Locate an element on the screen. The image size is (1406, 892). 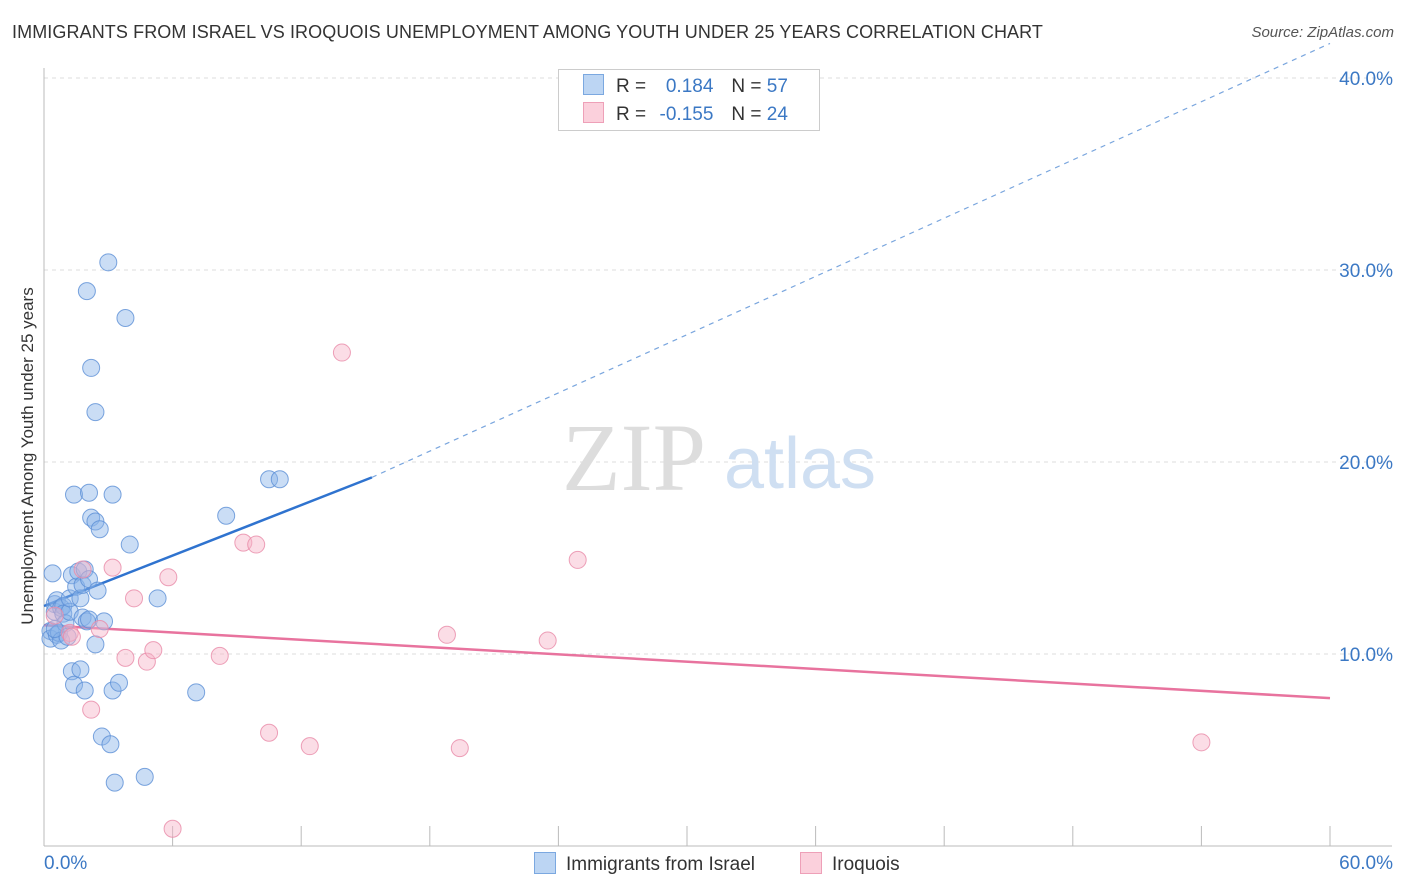
legend-r-value: 0.184 is located at coordinates (689, 86).